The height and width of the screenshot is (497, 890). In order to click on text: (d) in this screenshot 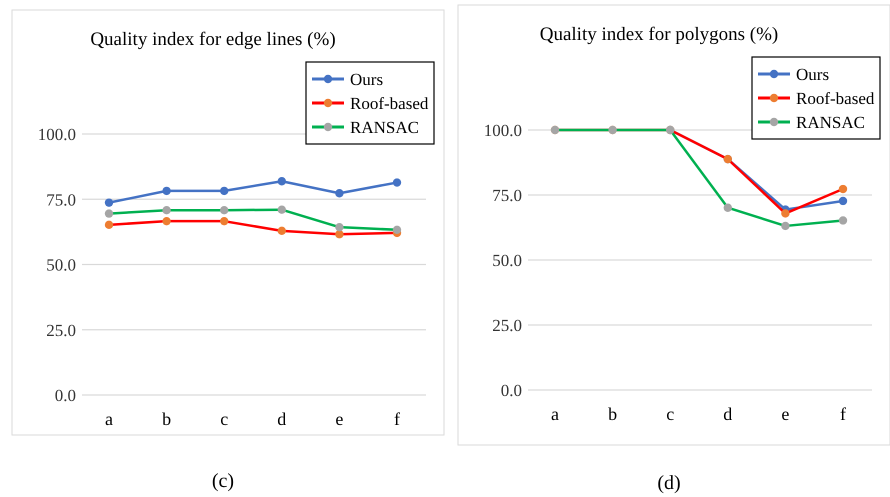, I will do `click(669, 483)`.